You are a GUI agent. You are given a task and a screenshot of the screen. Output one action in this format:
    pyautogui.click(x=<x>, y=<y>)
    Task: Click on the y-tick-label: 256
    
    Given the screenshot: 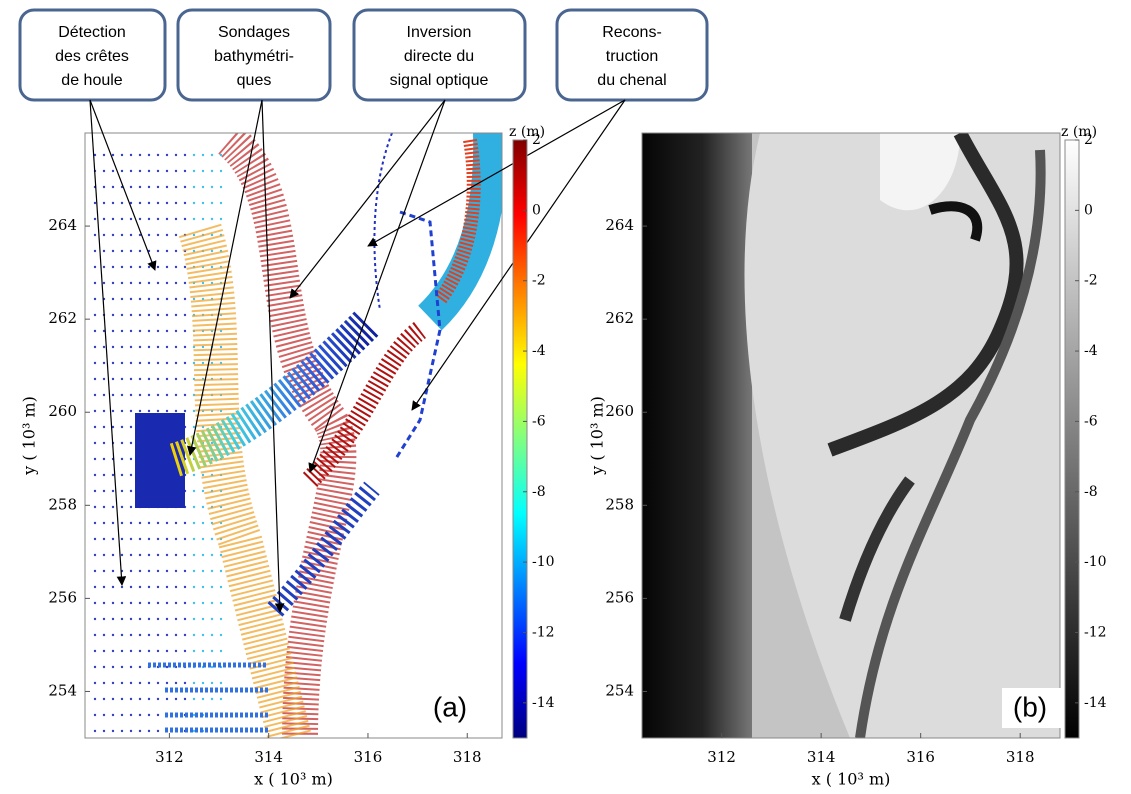 What is the action you would take?
    pyautogui.click(x=619, y=597)
    